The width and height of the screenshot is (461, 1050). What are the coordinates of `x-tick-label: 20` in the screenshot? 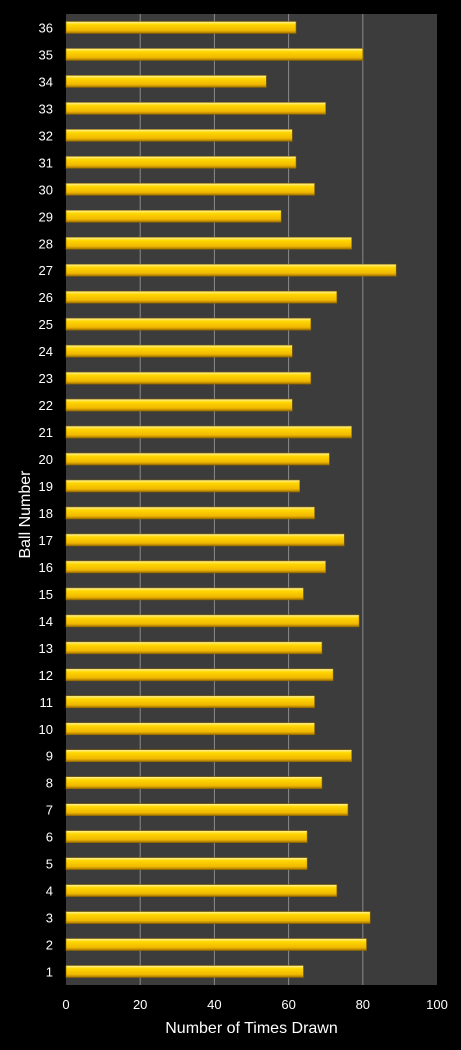 It's located at (140, 1004).